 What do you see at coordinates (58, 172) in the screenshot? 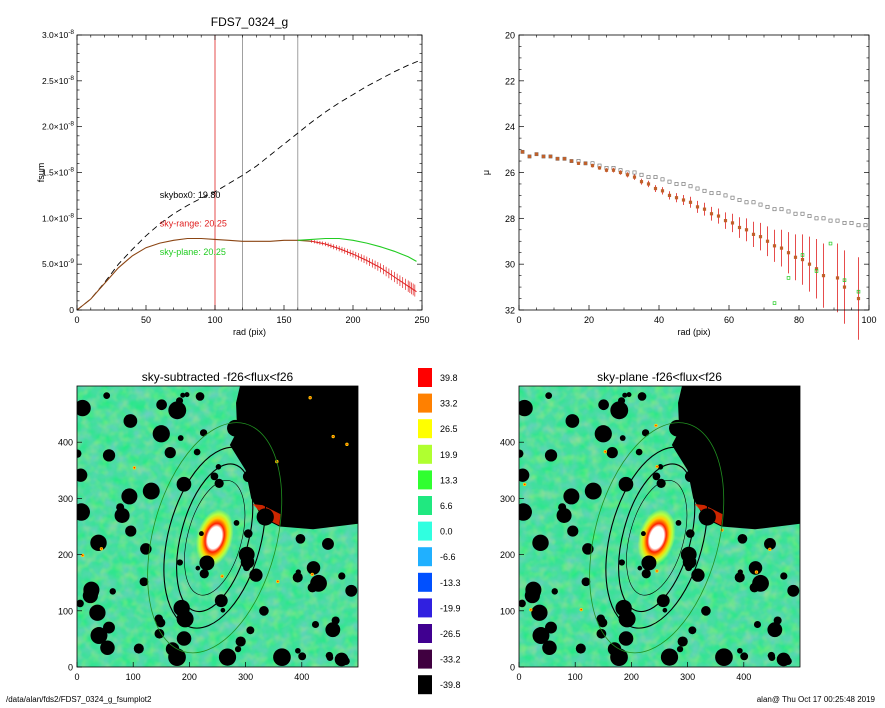
I see `y-tick-label: 1.5×10⁻⁸` at bounding box center [58, 172].